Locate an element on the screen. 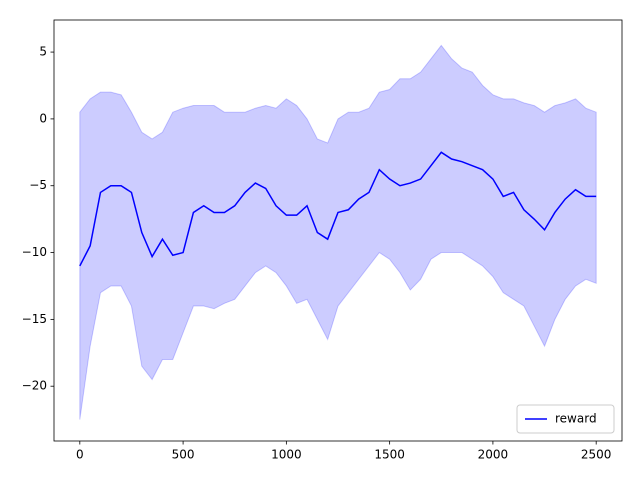 Image resolution: width=640 pixels, height=480 pixels. y-tick-label: 5 is located at coordinates (43, 52).